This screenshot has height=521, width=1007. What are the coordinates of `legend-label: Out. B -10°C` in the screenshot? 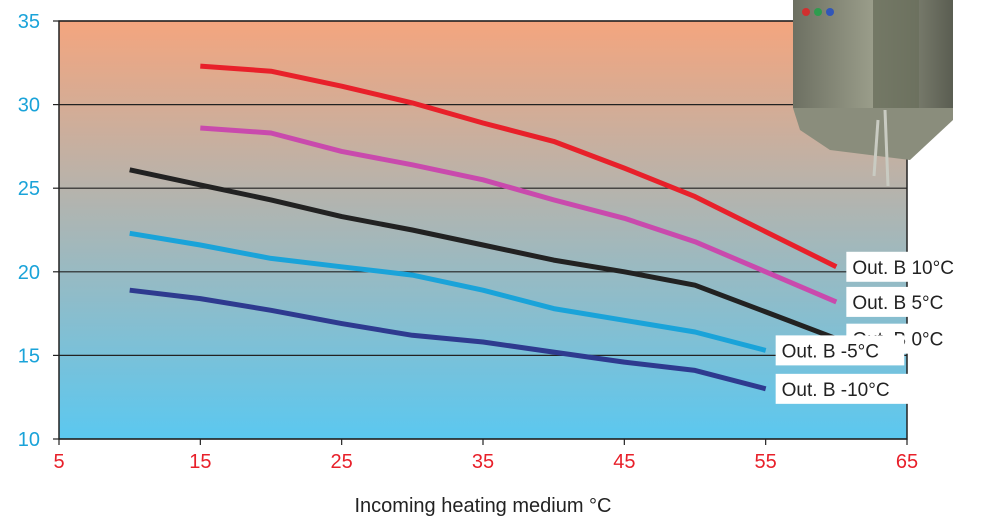 It's located at (836, 390).